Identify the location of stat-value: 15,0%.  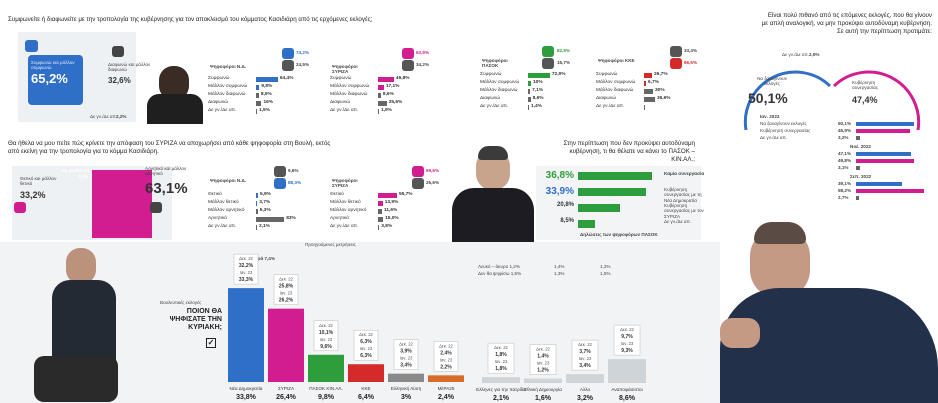
(392, 218).